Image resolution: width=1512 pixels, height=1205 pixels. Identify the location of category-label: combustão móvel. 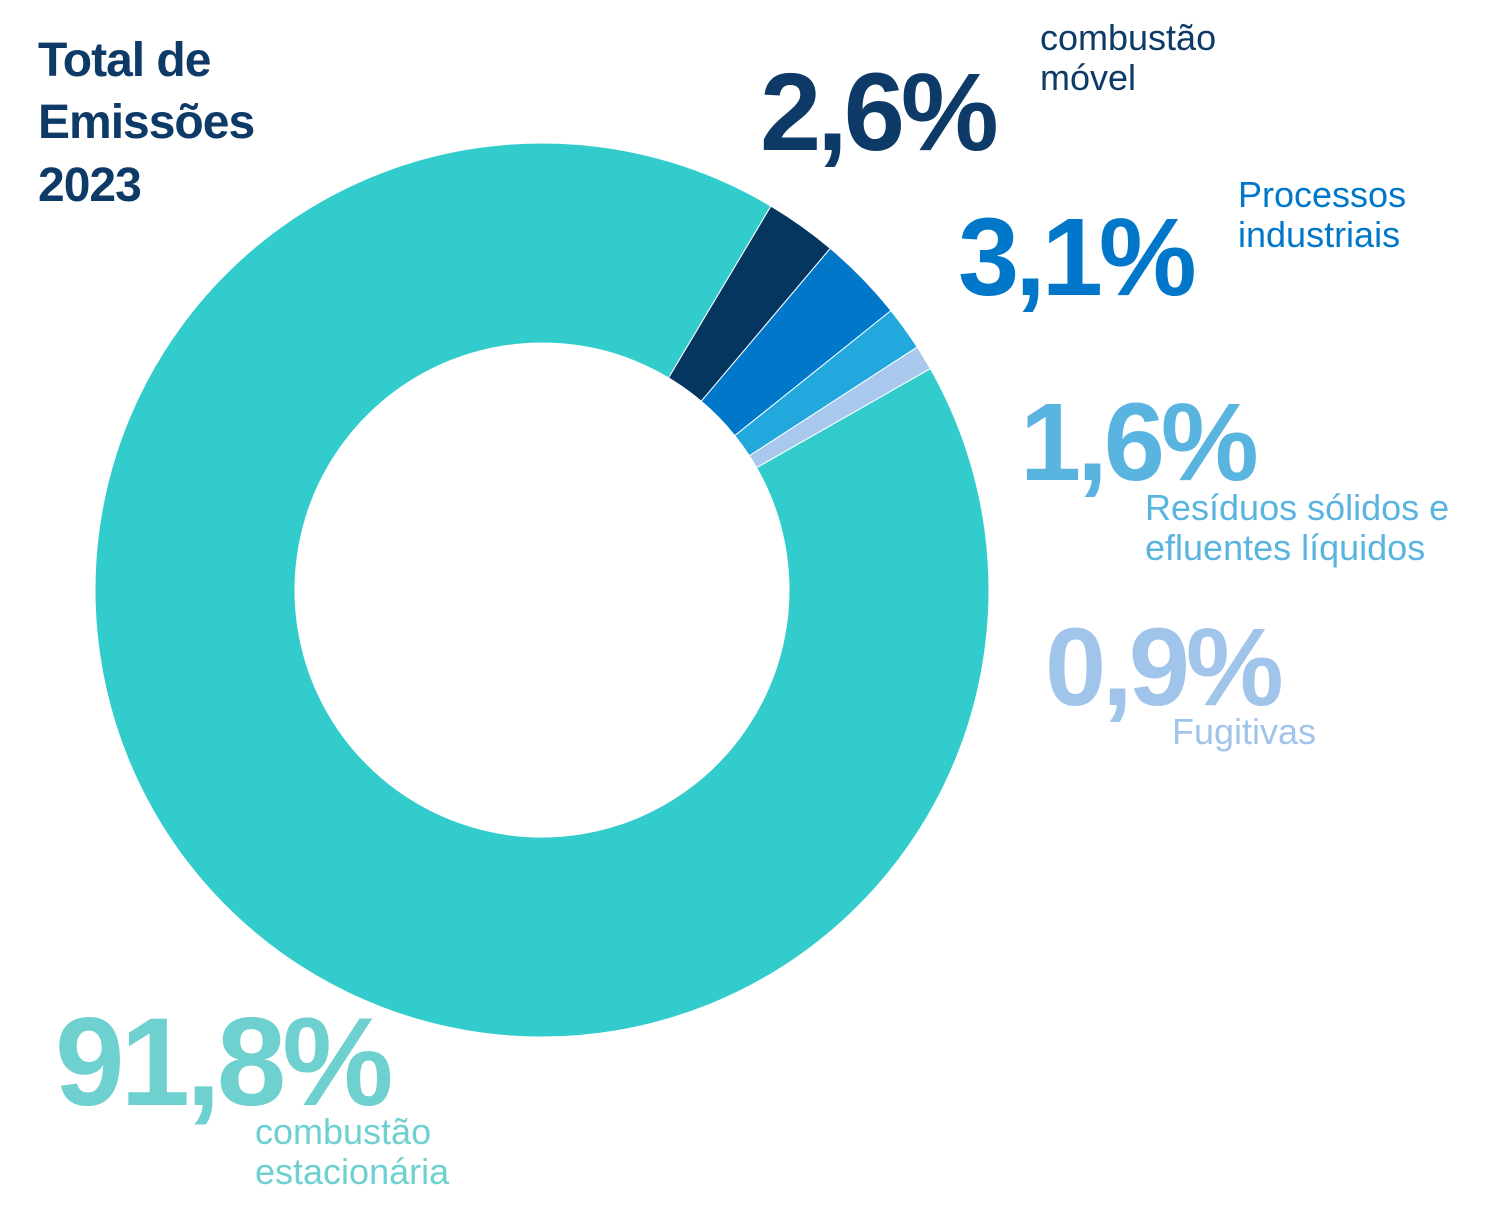
(1128, 58).